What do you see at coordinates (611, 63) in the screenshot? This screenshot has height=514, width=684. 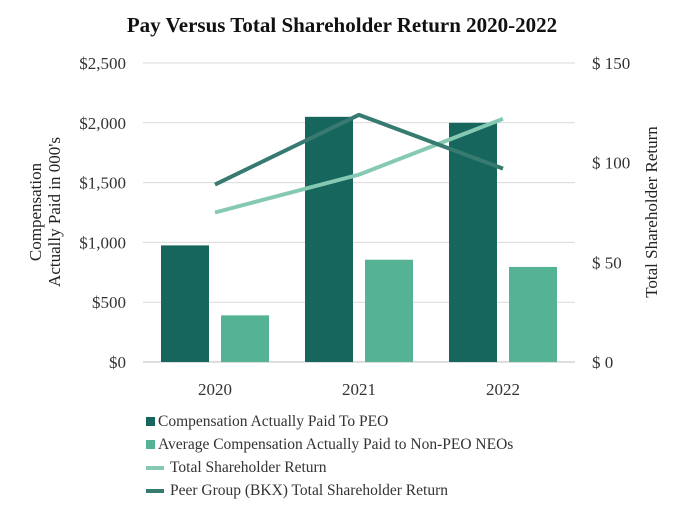 I see `right-tick-label: $ 150` at bounding box center [611, 63].